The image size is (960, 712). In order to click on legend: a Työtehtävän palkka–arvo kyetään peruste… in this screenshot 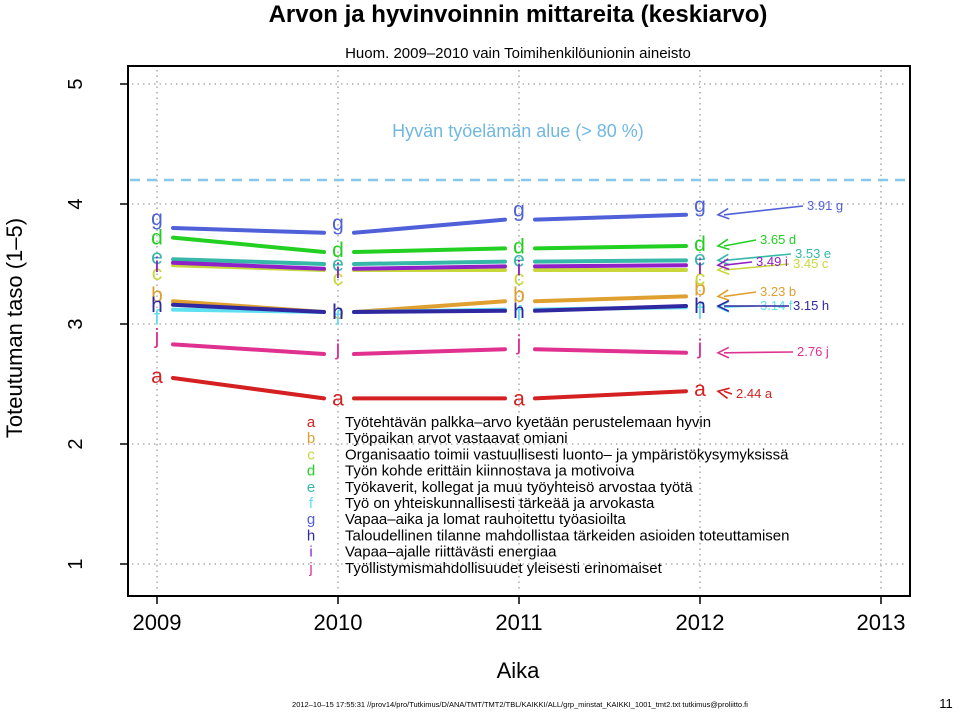, I will do `click(548, 495)`.